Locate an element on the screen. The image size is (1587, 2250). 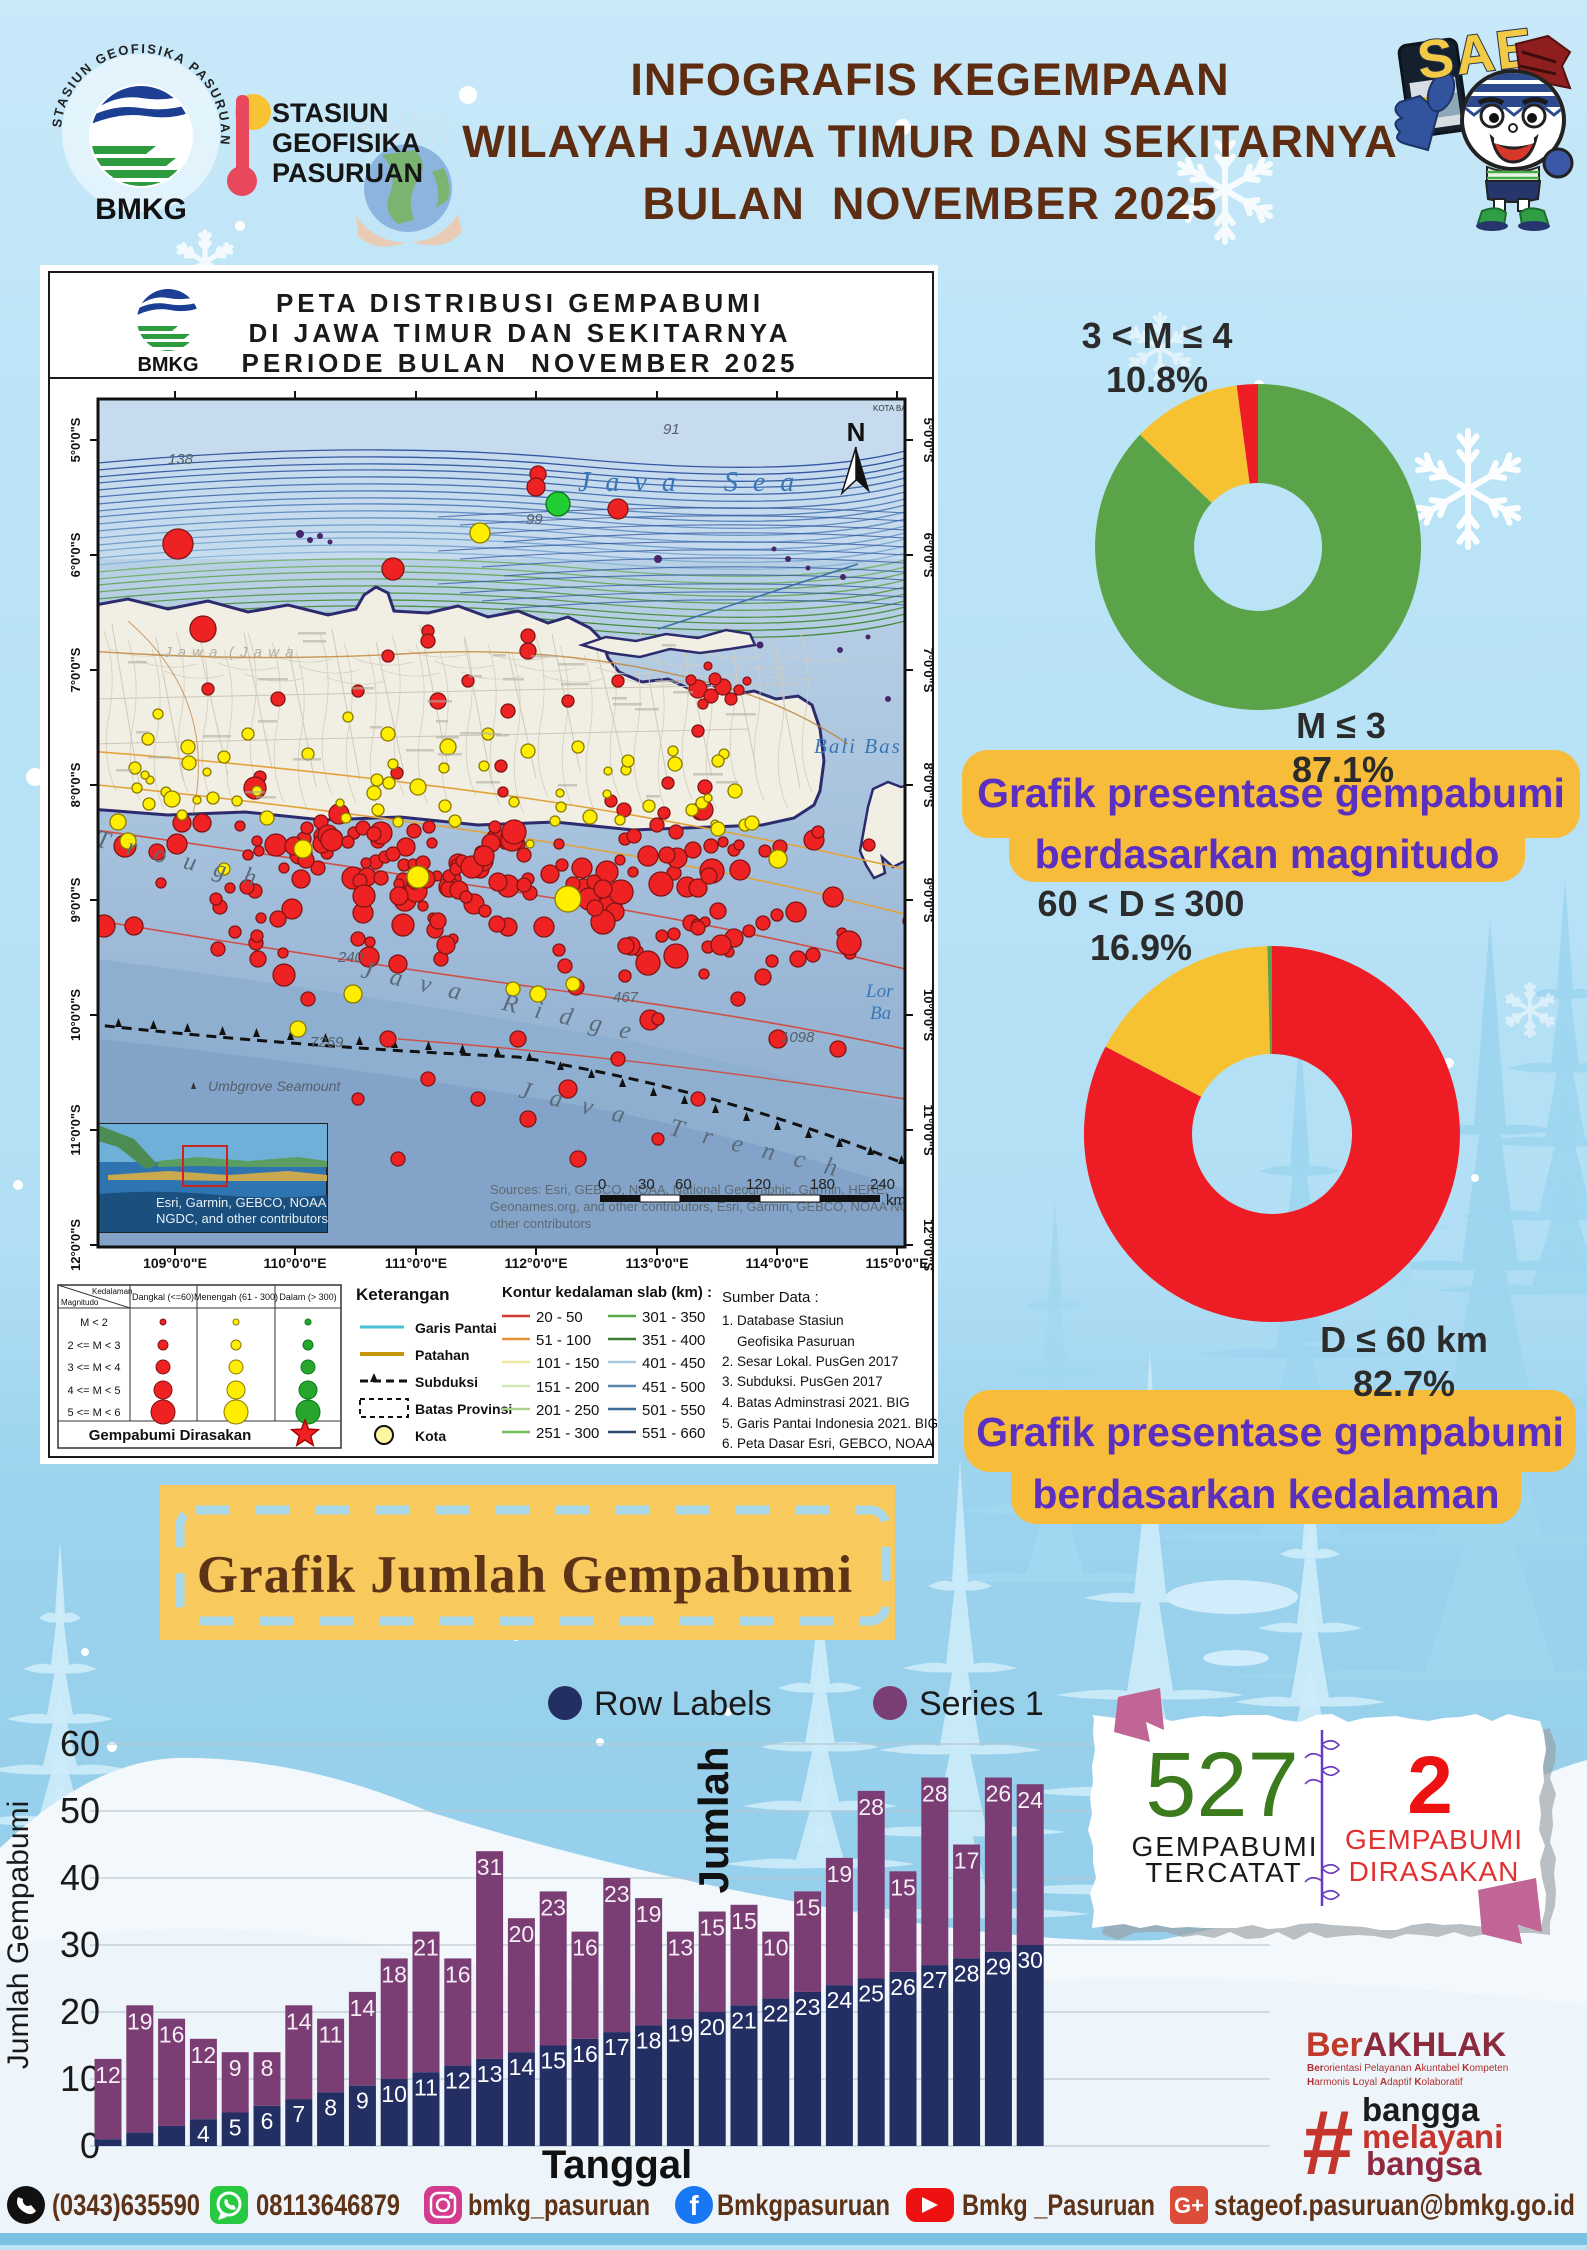
svg-text: TERCATAT is located at coordinates (1224, 1872).